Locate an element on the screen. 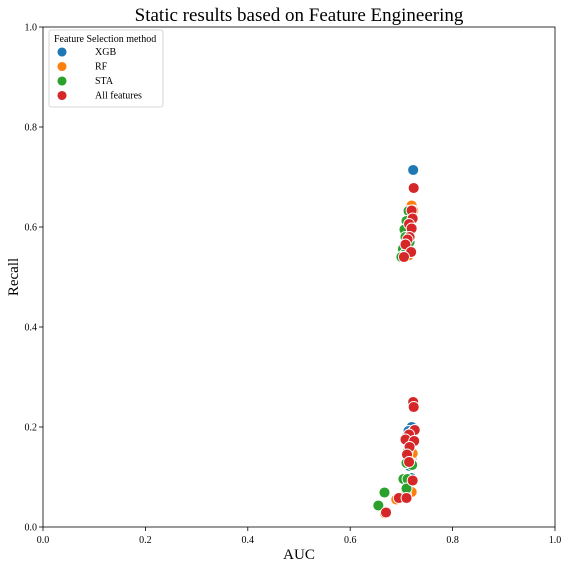 This screenshot has height=568, width=568. y-tick-label: 0.2 is located at coordinates (31, 428).